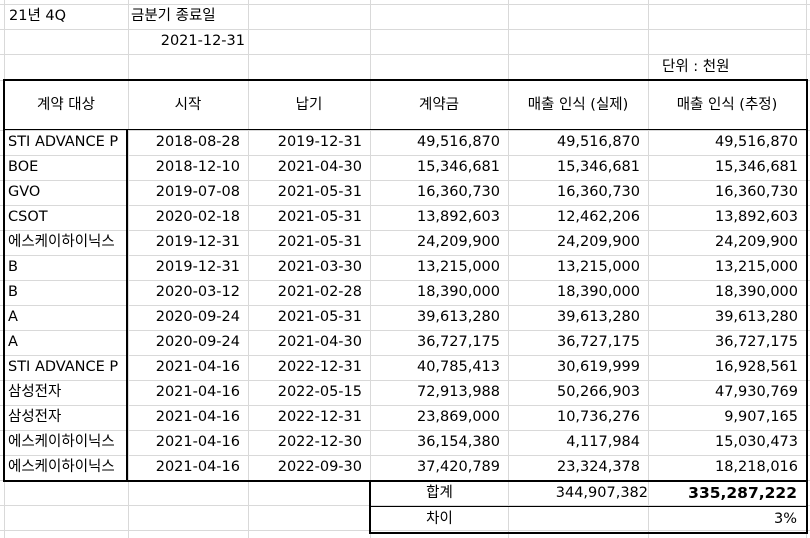 This screenshot has height=538, width=810. Describe the element at coordinates (439, 493) in the screenshot. I see `total-label: 합계` at that location.